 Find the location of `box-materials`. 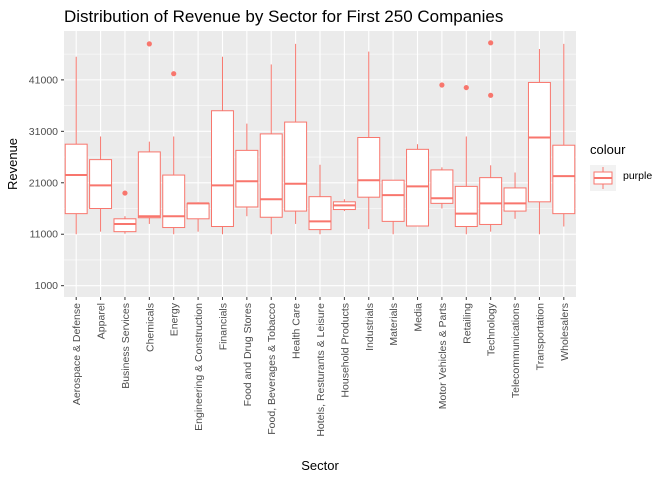

box-materials is located at coordinates (393, 207).